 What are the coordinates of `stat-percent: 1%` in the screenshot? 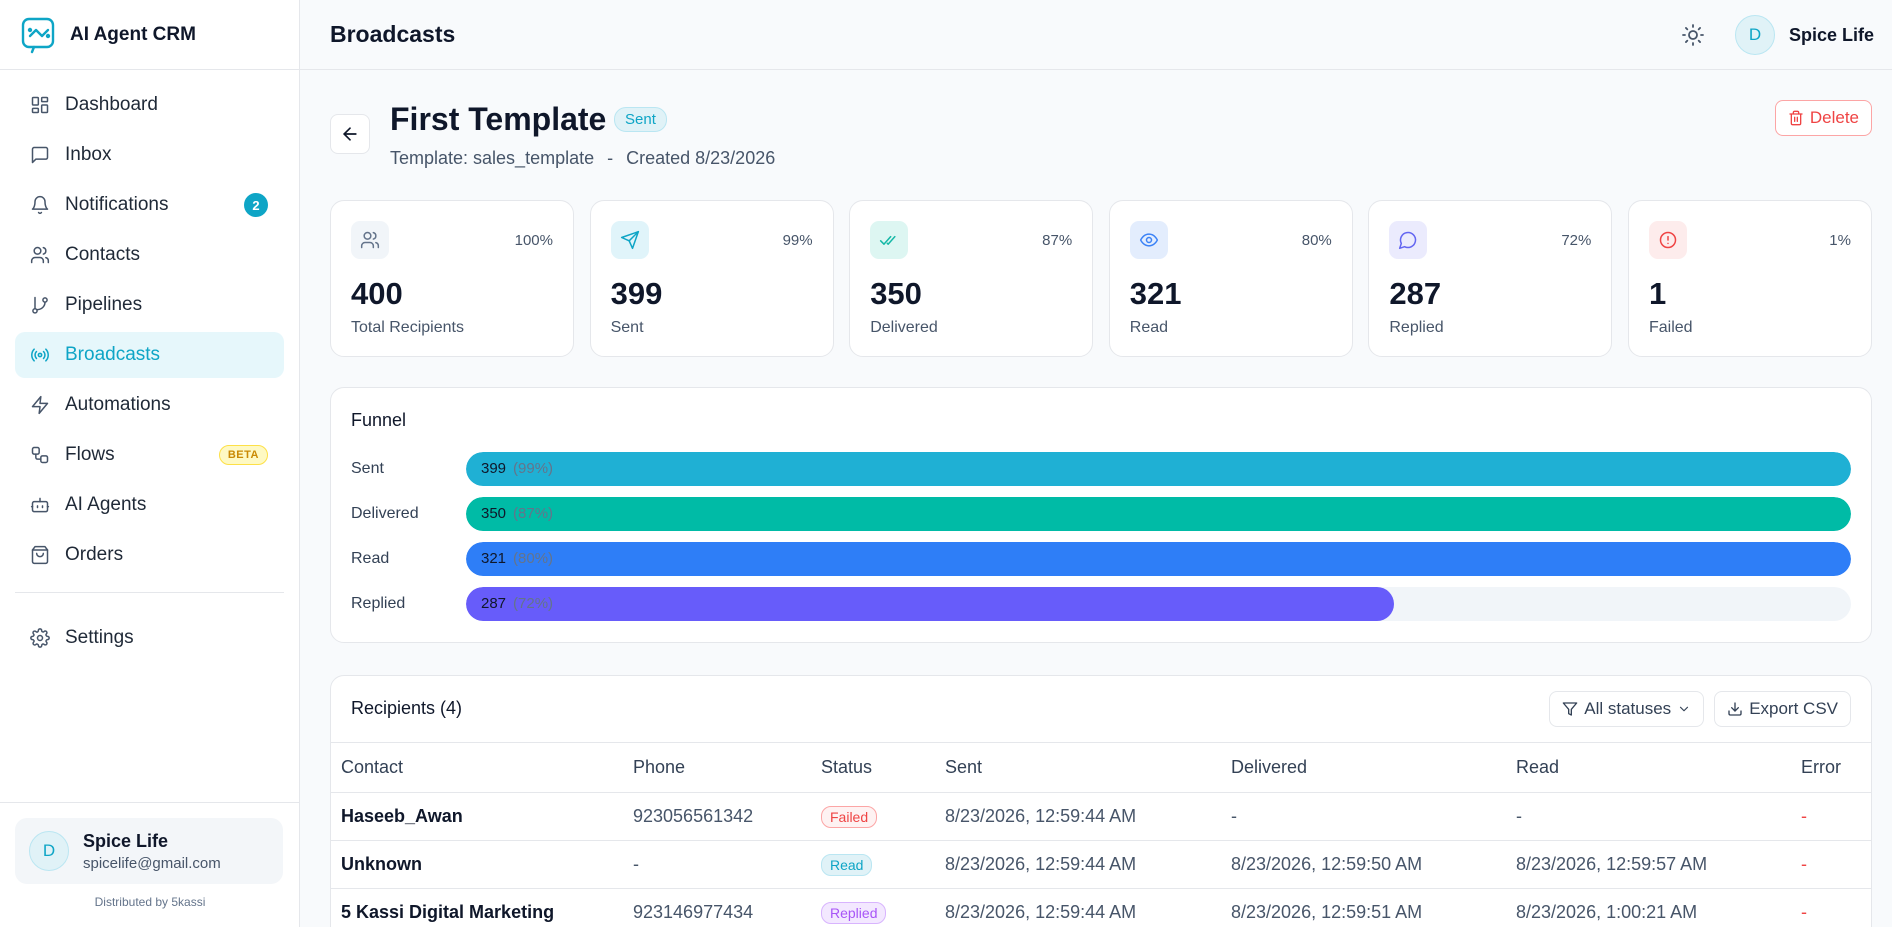 It's located at (1840, 240).